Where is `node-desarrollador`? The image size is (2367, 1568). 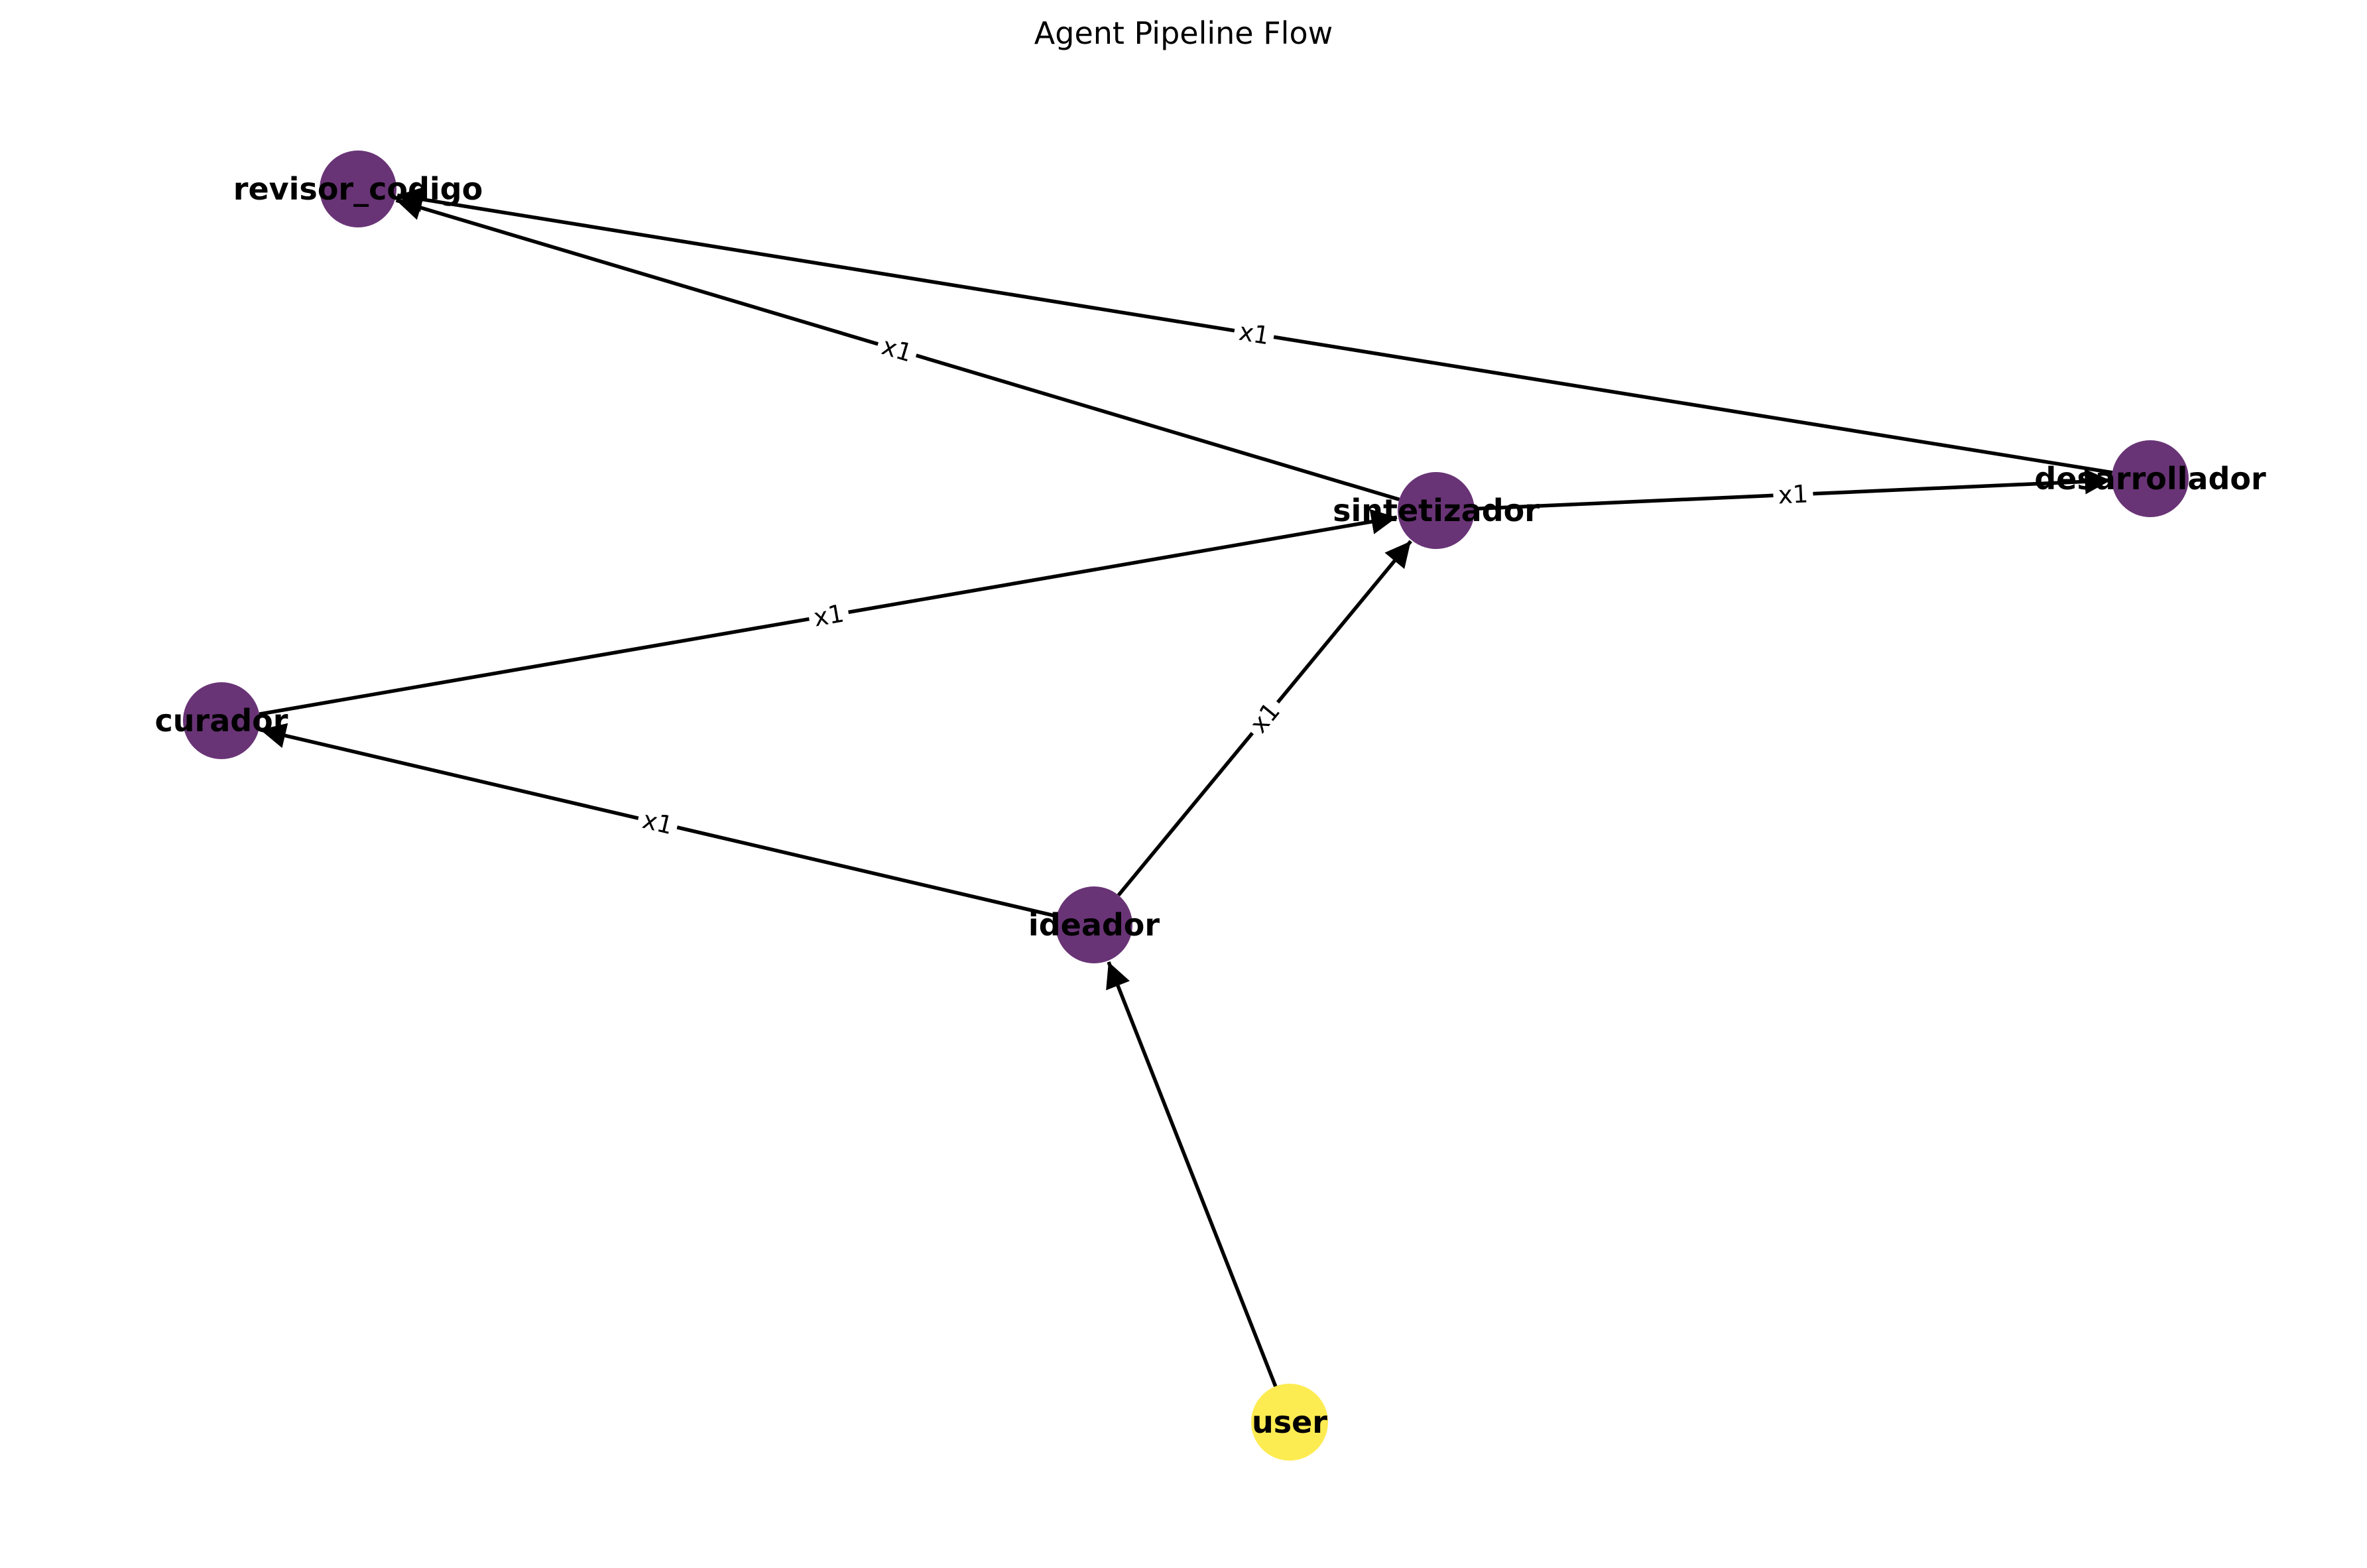
node-desarrollador is located at coordinates (2150, 478).